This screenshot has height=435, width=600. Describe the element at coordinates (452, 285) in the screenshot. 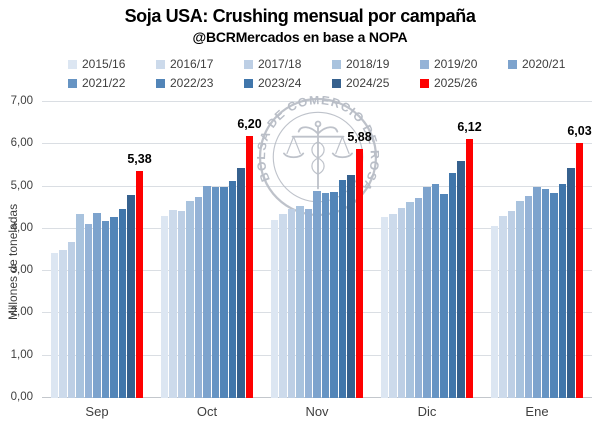

I see `bar-2023-24-dic` at that location.